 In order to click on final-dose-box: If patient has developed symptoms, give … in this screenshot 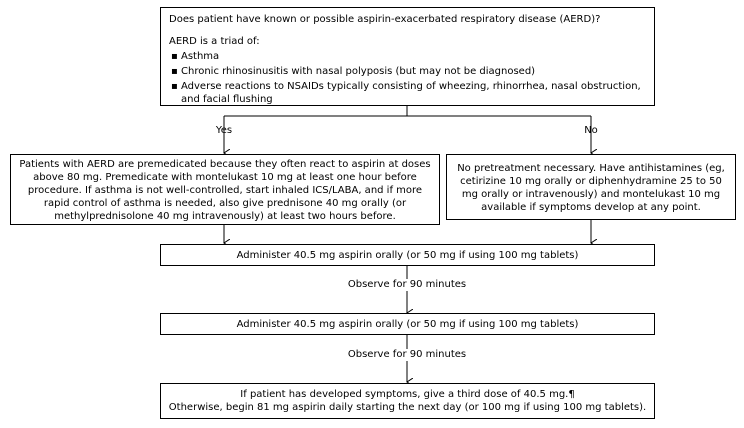, I will do `click(407, 401)`.